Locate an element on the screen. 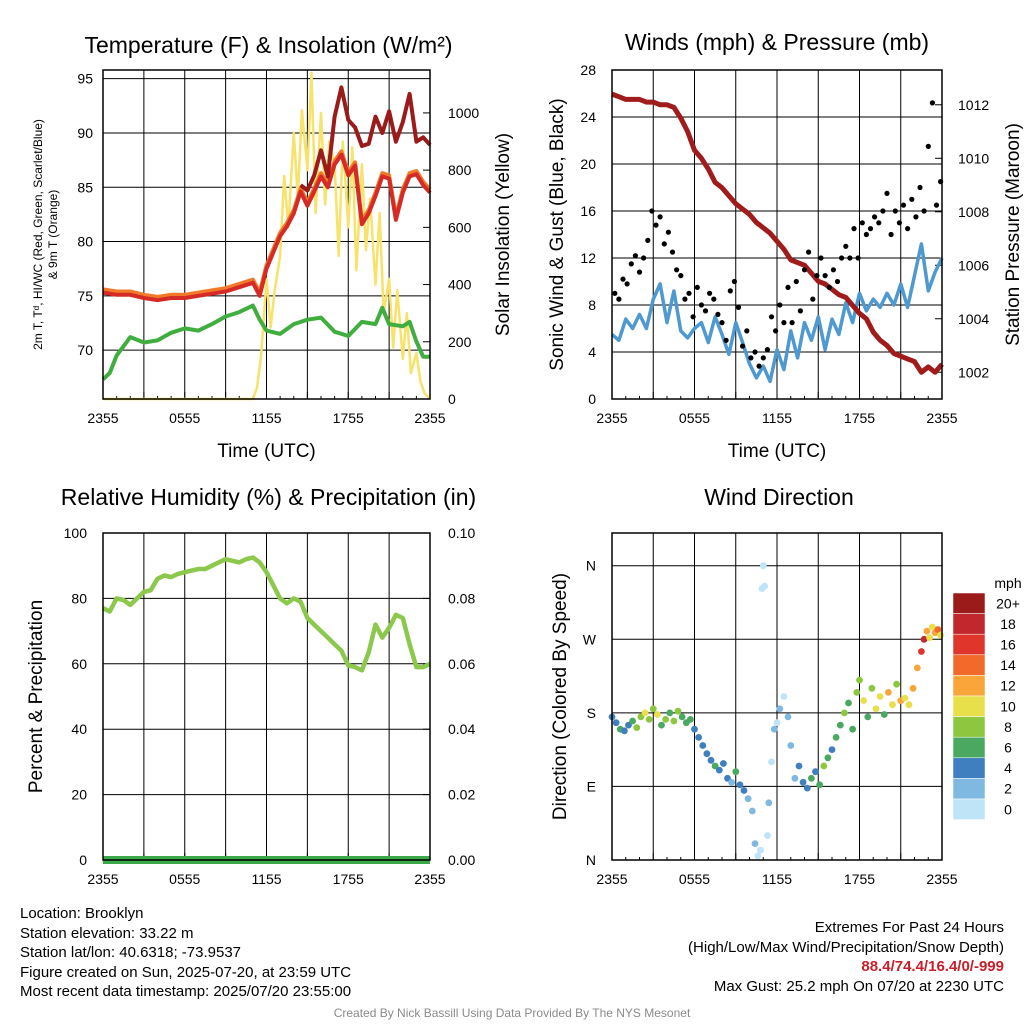  y-tick-label-left: 24 is located at coordinates (588, 117).